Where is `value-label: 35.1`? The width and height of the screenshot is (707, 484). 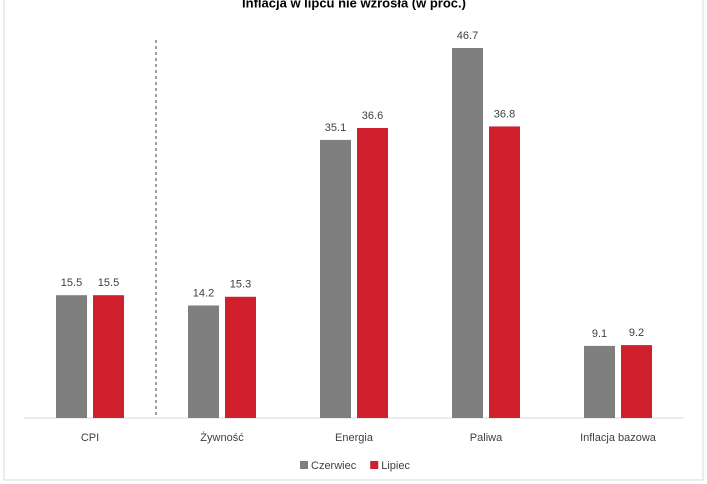 value-label: 35.1 is located at coordinates (335, 128).